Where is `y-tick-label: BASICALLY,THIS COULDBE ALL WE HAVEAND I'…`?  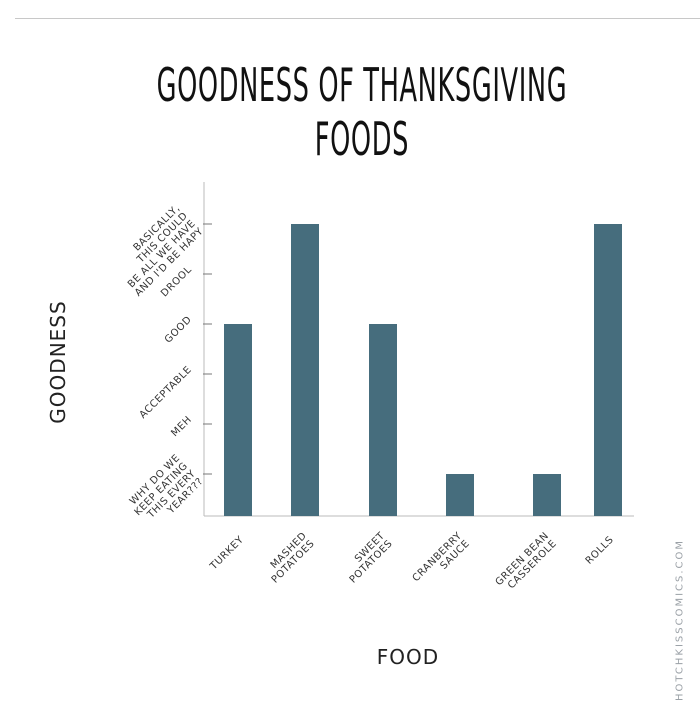 y-tick-label: BASICALLY,THIS COULDBE ALL WE HAVEAND I'… is located at coordinates (158, 250).